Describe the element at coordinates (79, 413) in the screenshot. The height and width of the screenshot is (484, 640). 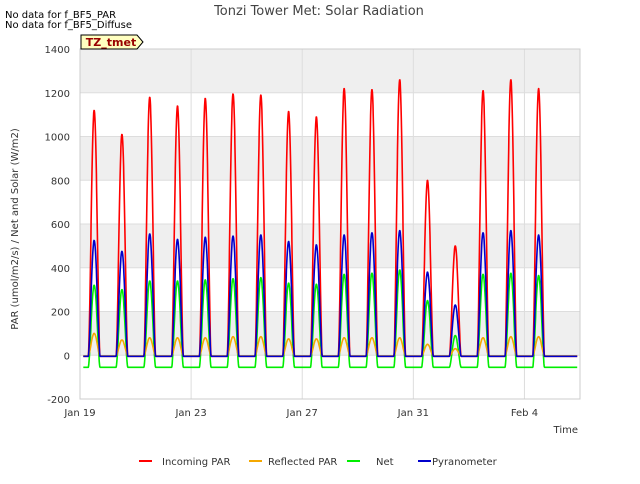
I see `x-tick-label: Jan 19` at that location.